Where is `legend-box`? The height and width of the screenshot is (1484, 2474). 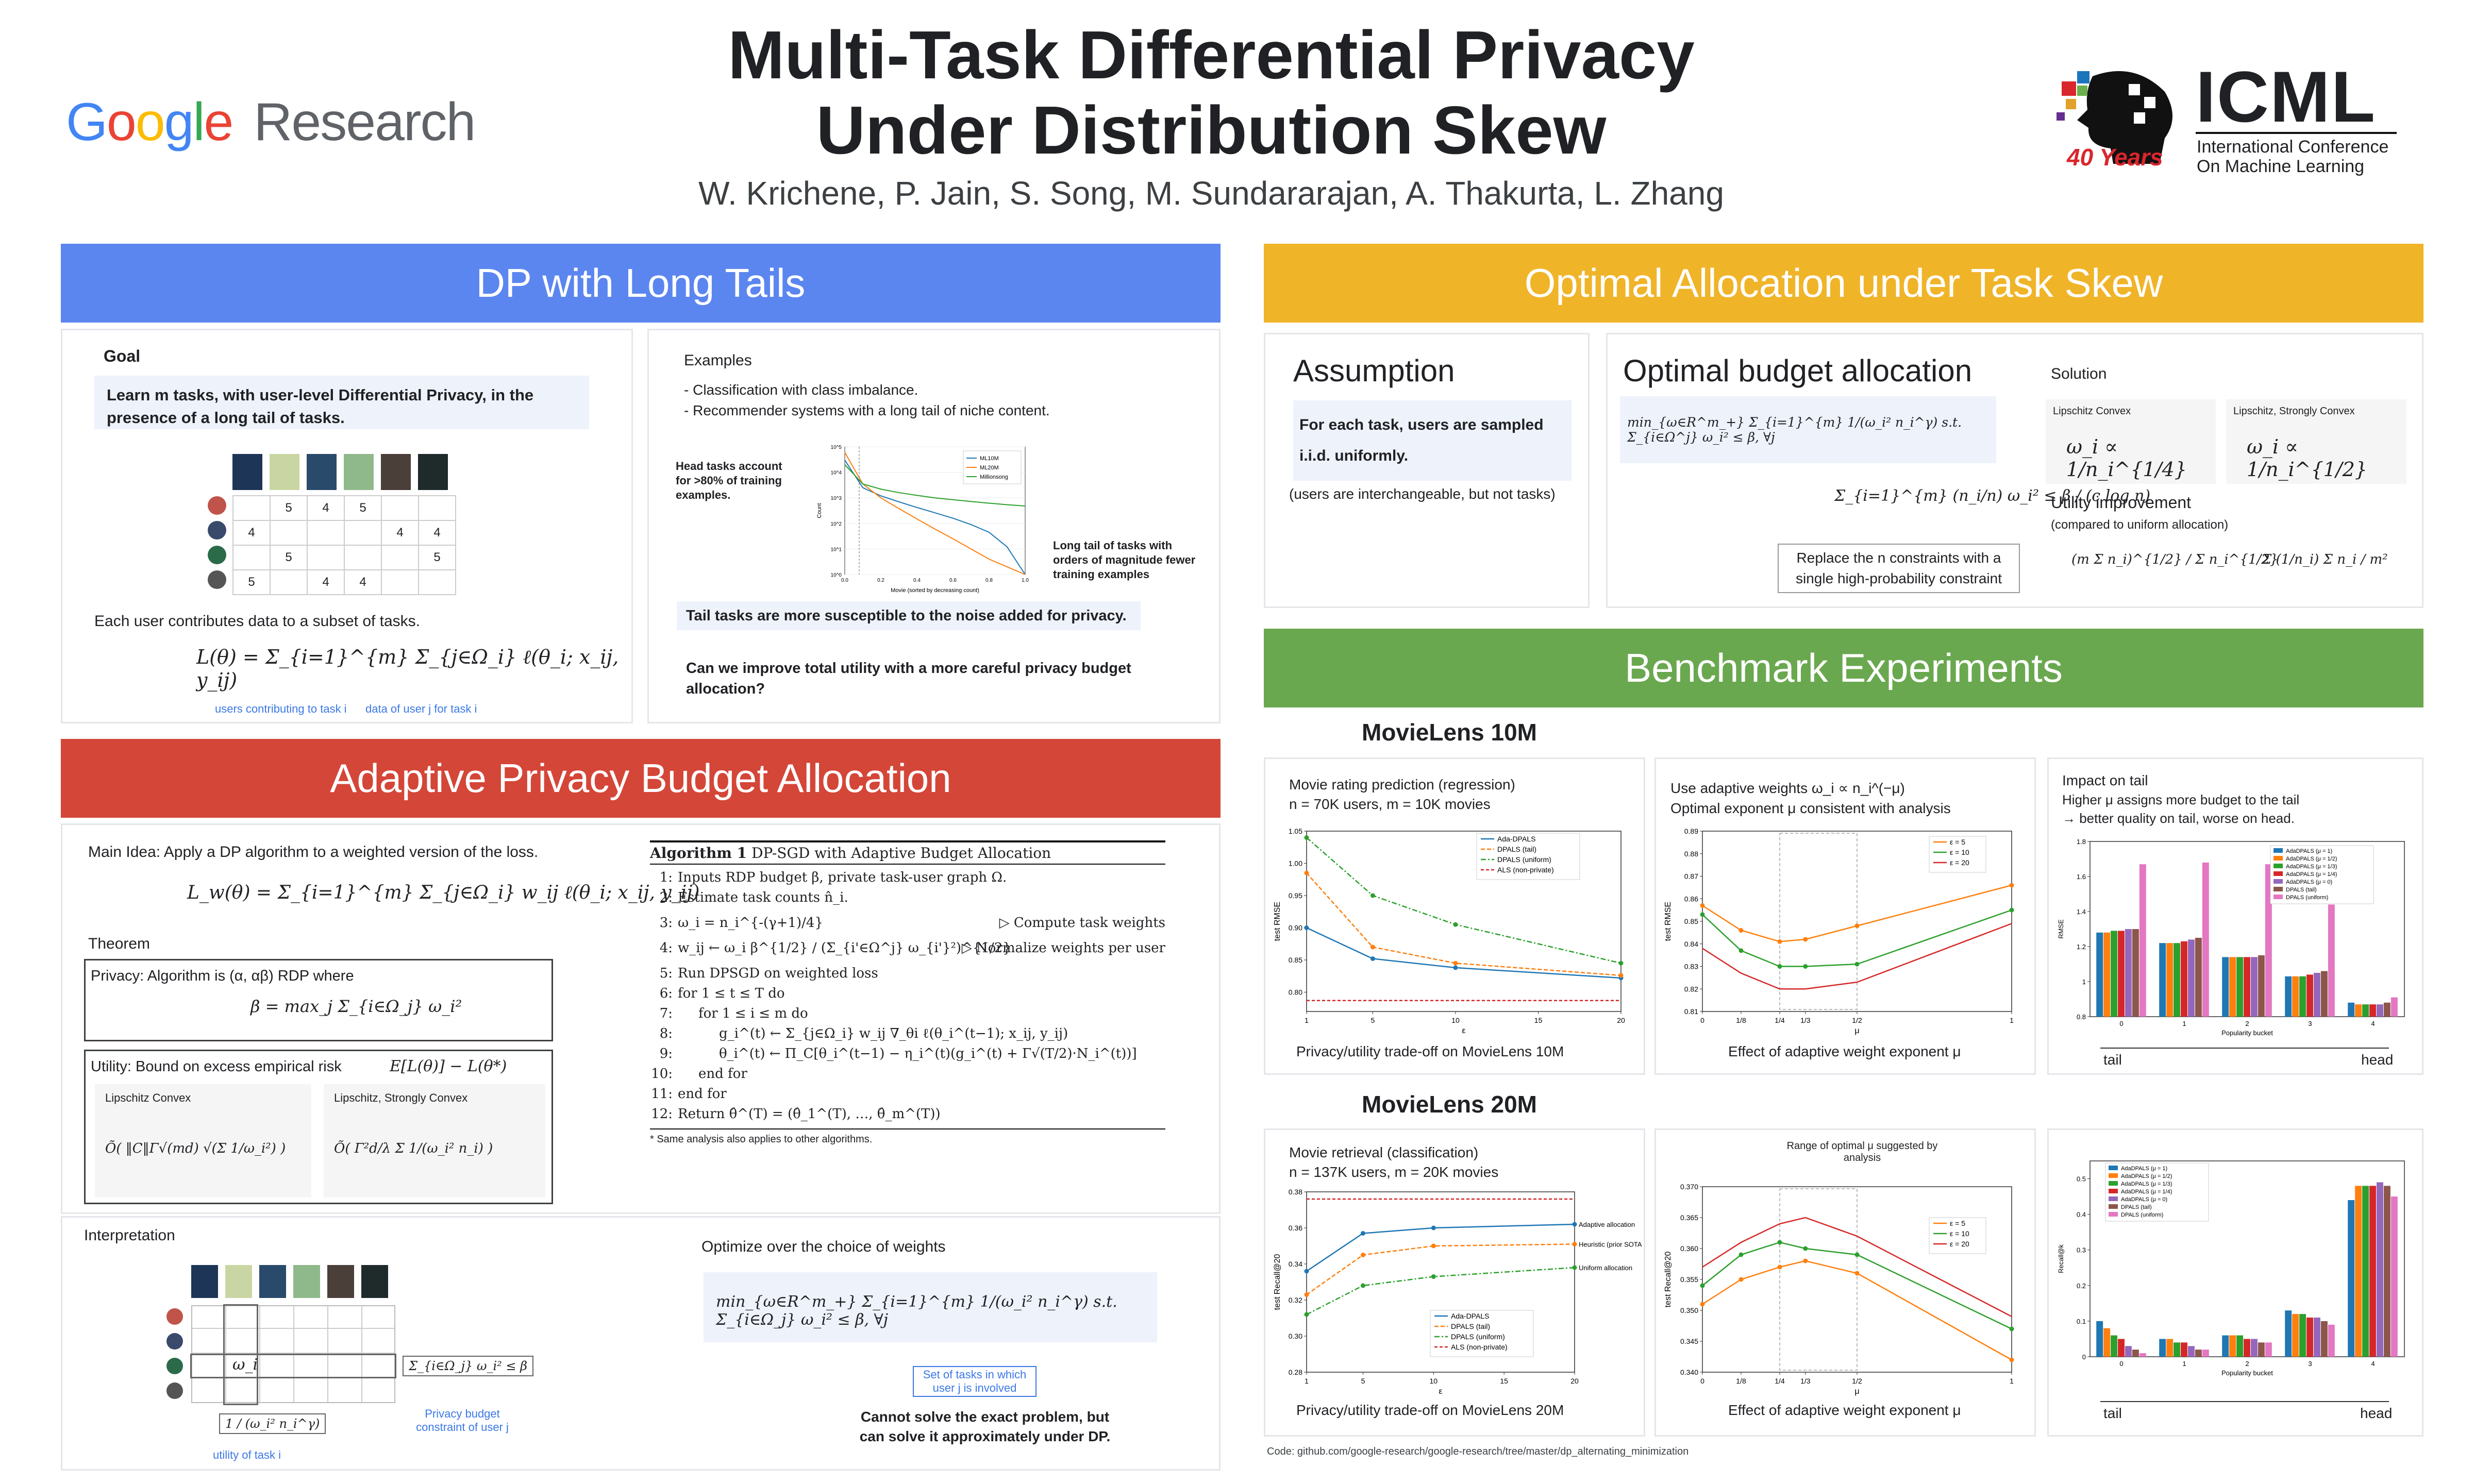
legend-box is located at coordinates (2157, 1192).